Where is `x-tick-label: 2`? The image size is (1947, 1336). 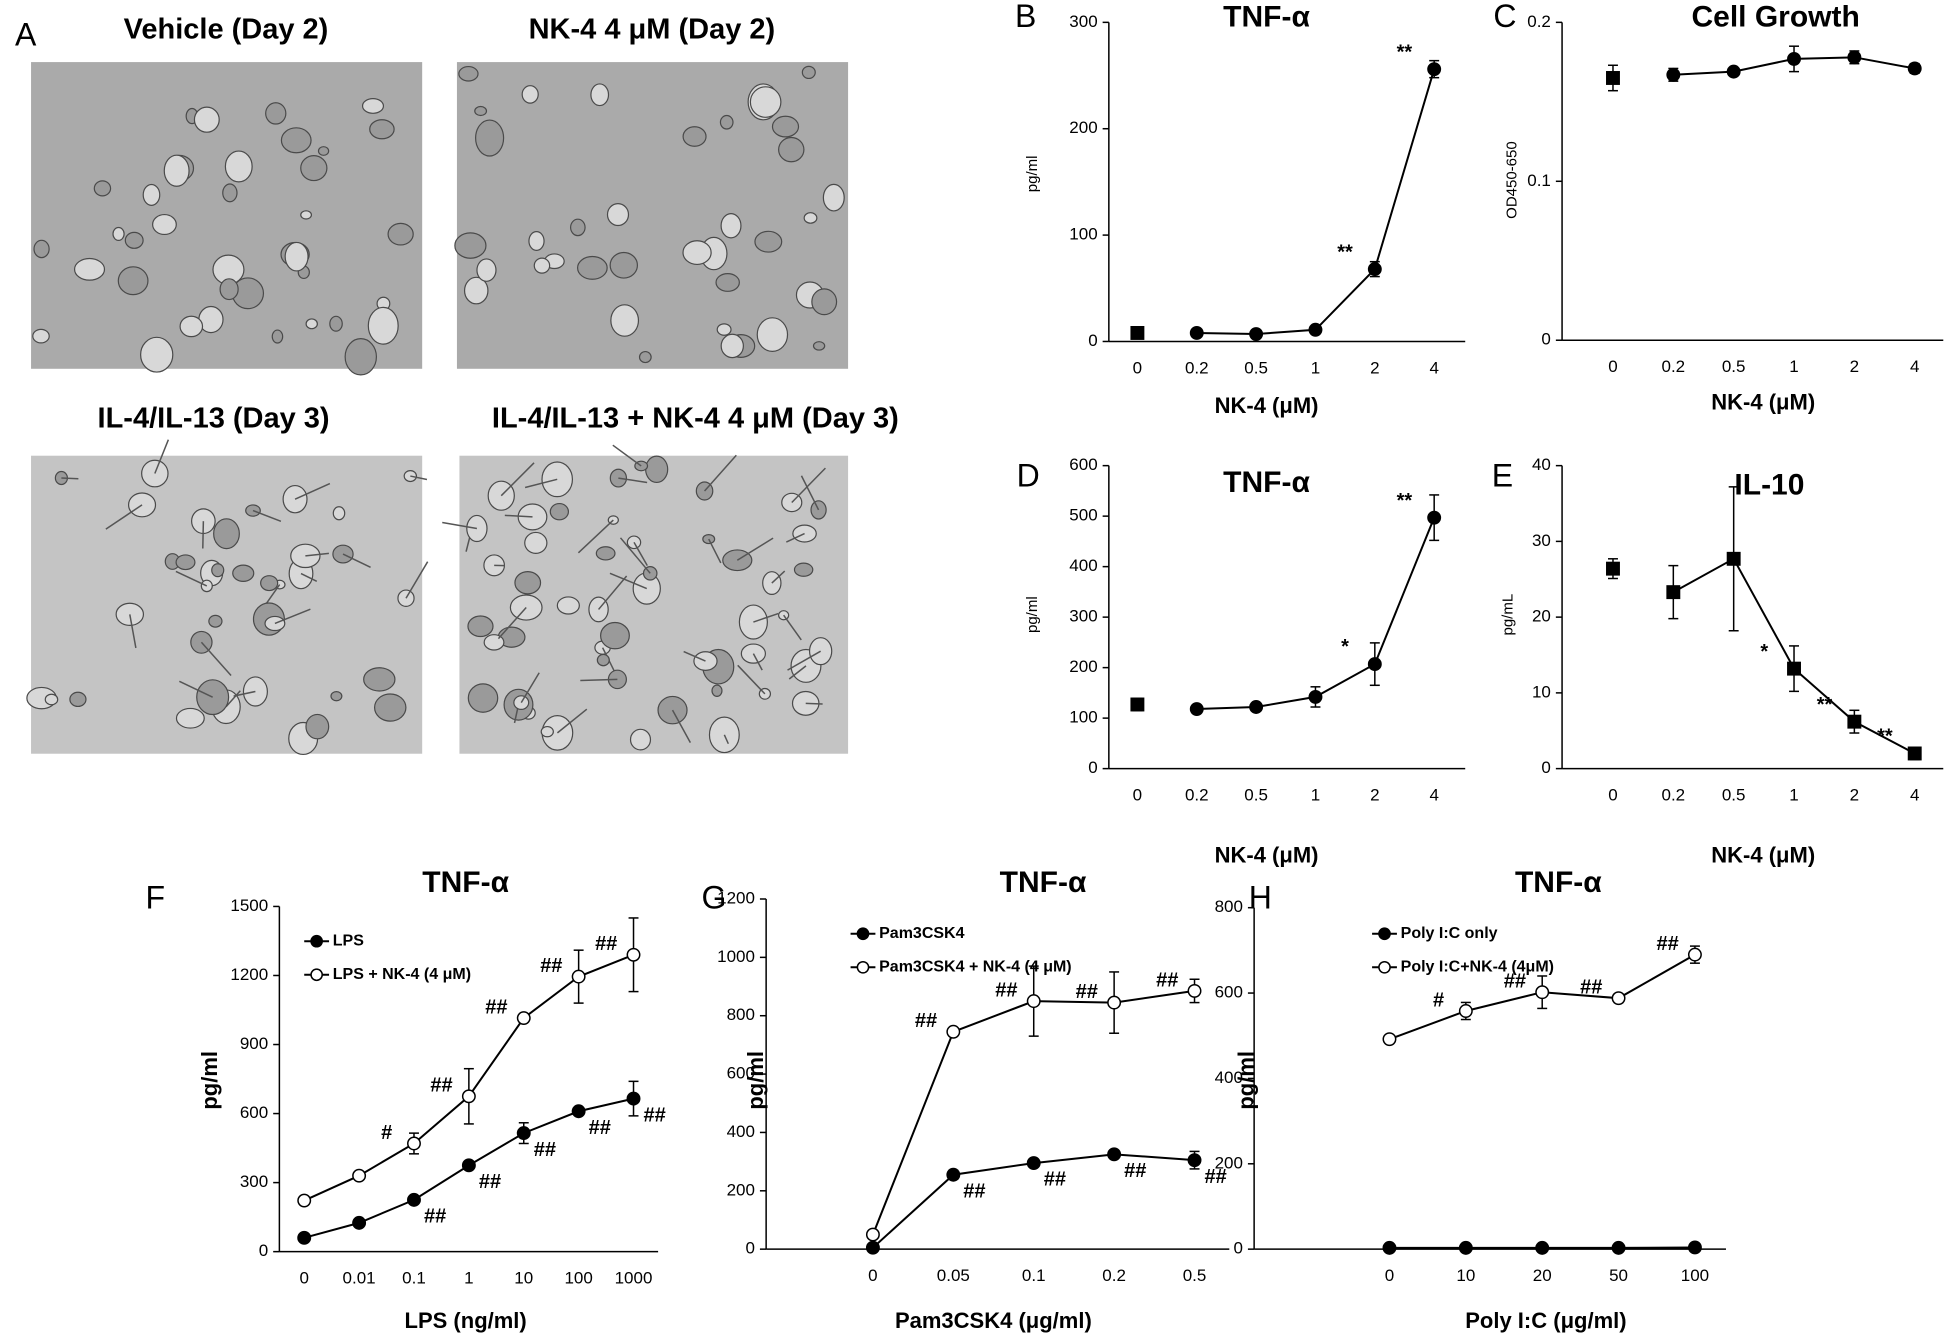
x-tick-label: 2 is located at coordinates (1374, 794).